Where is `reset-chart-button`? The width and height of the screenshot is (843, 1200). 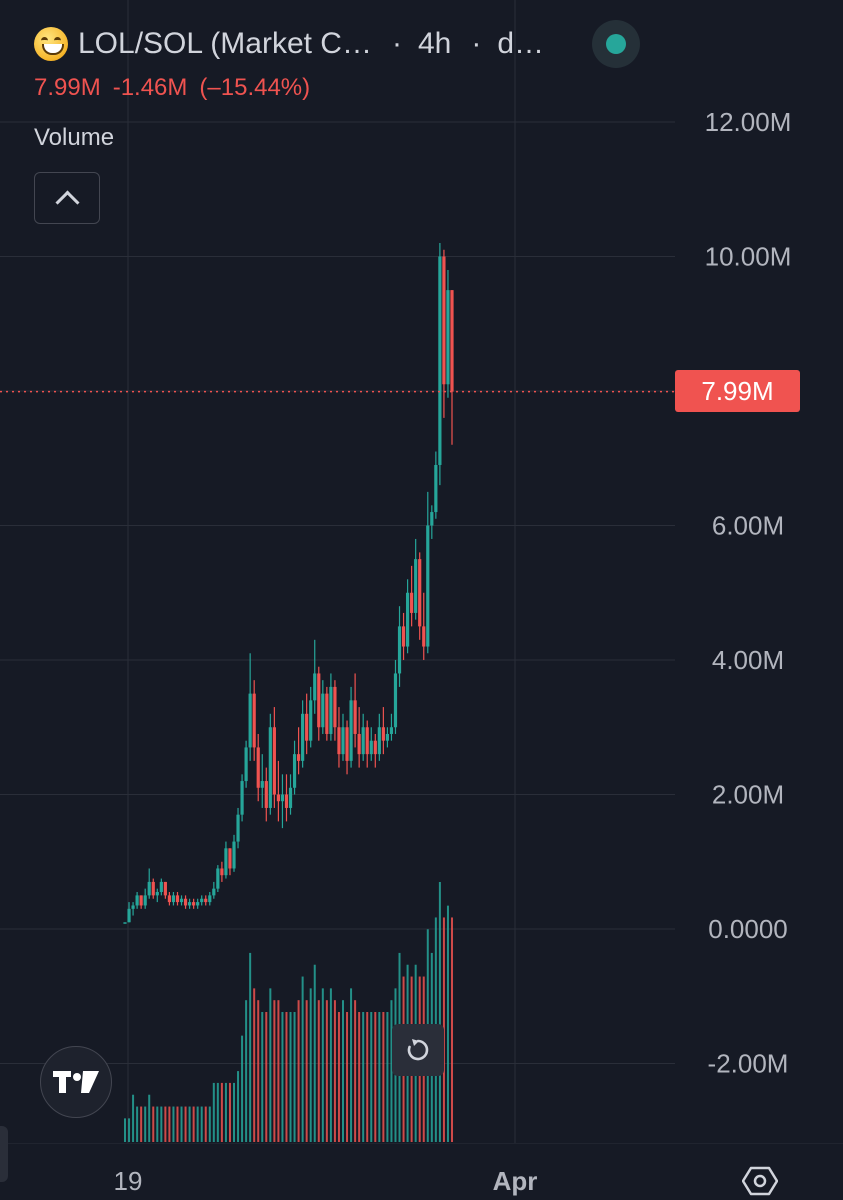
reset-chart-button is located at coordinates (418, 1050).